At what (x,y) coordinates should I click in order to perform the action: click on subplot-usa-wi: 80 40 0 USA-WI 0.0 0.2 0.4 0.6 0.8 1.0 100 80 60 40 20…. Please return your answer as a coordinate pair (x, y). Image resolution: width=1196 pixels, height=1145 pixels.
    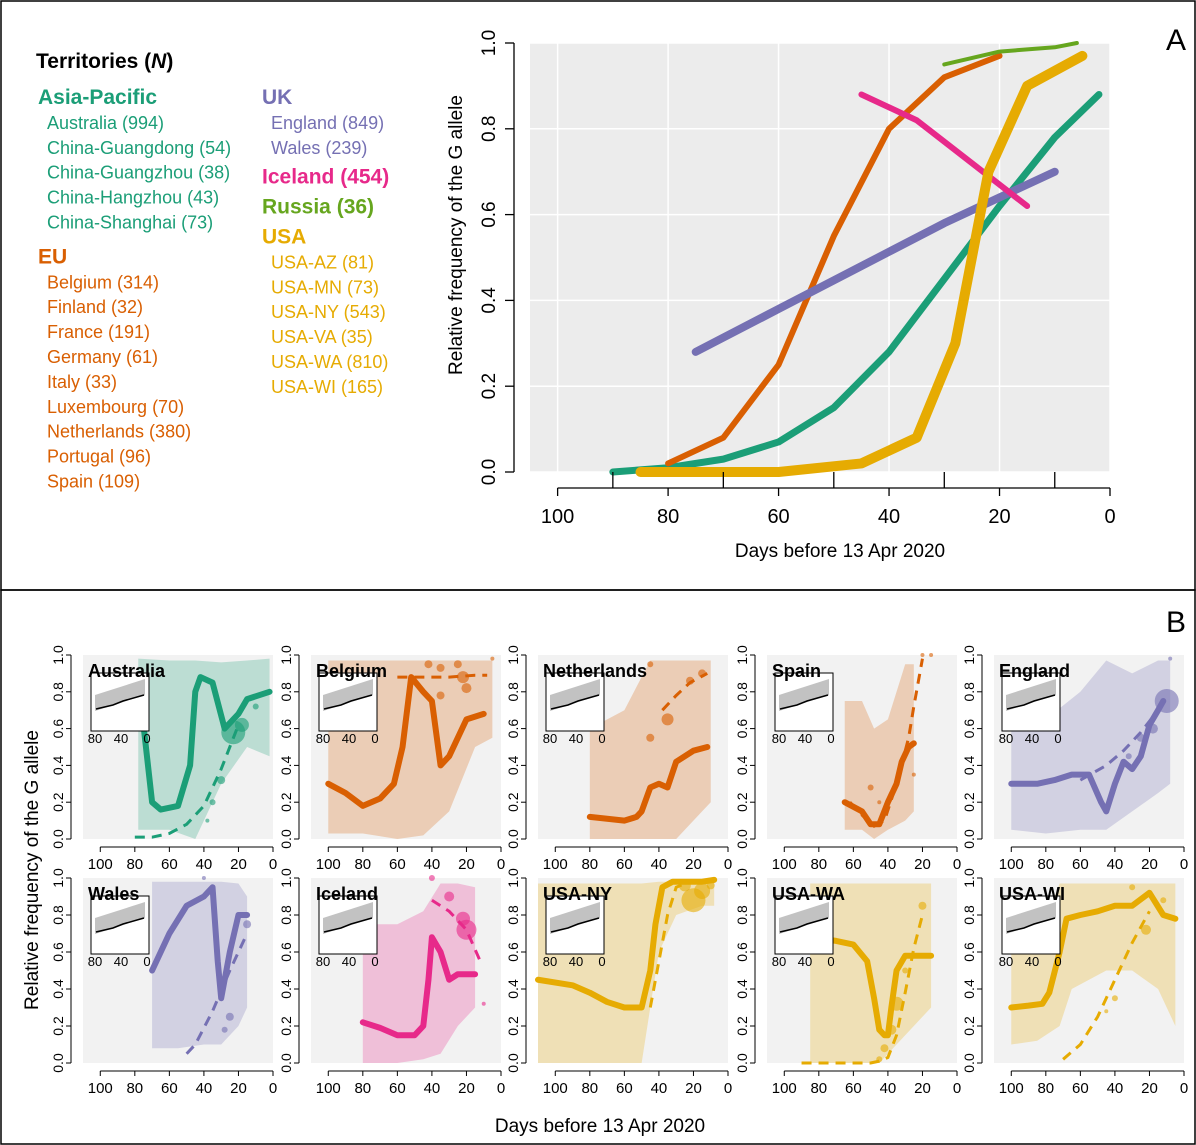
    Looking at the image, I should click on (1074, 982).